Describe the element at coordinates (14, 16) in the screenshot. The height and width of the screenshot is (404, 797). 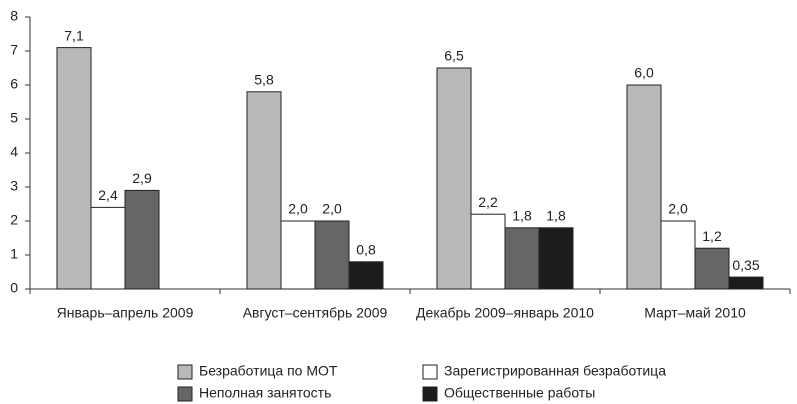
I see `y-tick-label: 8` at that location.